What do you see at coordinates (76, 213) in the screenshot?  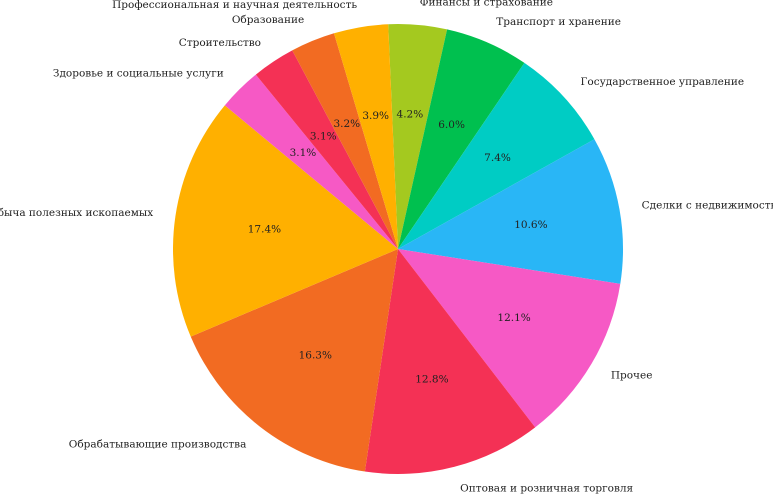 I see `slice-label: Добыча полезных ископаемых` at bounding box center [76, 213].